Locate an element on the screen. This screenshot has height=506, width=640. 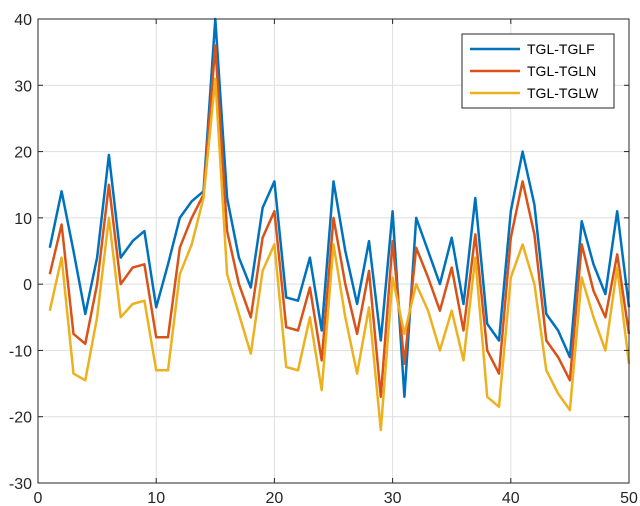
y-tick-label: 0 is located at coordinates (27, 285).